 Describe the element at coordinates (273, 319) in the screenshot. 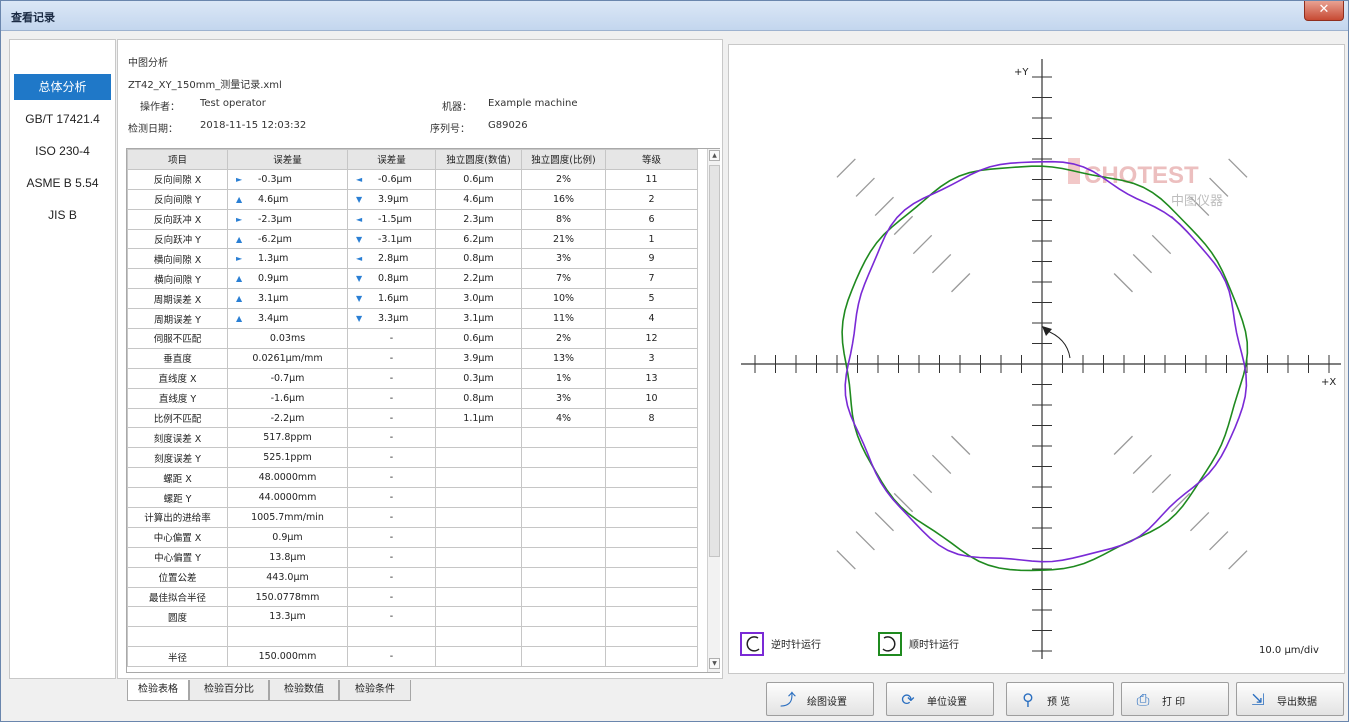

I see `cell-error-forward-value: 3.4μm` at that location.